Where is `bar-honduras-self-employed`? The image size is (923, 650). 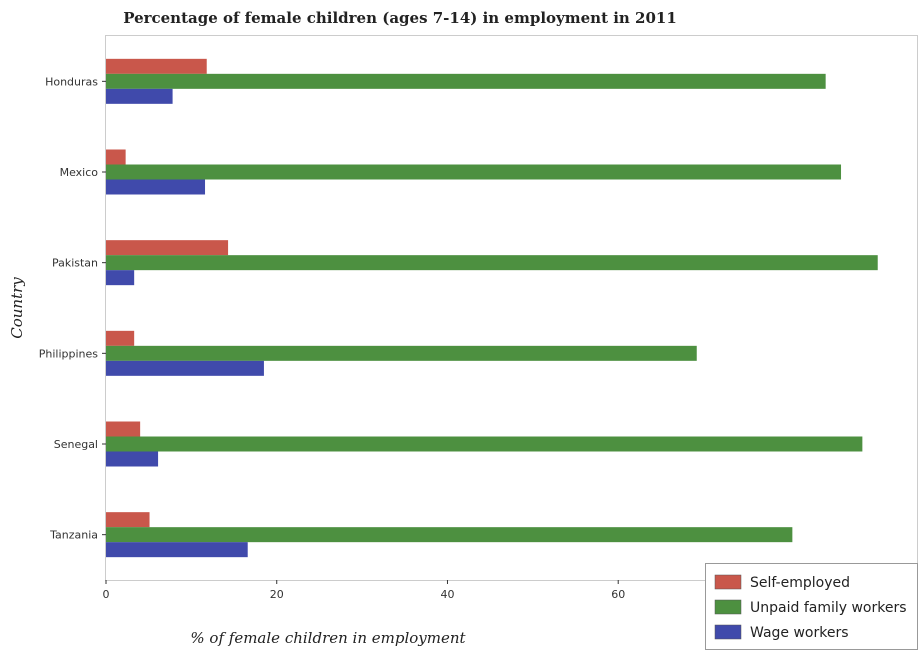 bar-honduras-self-employed is located at coordinates (156, 66).